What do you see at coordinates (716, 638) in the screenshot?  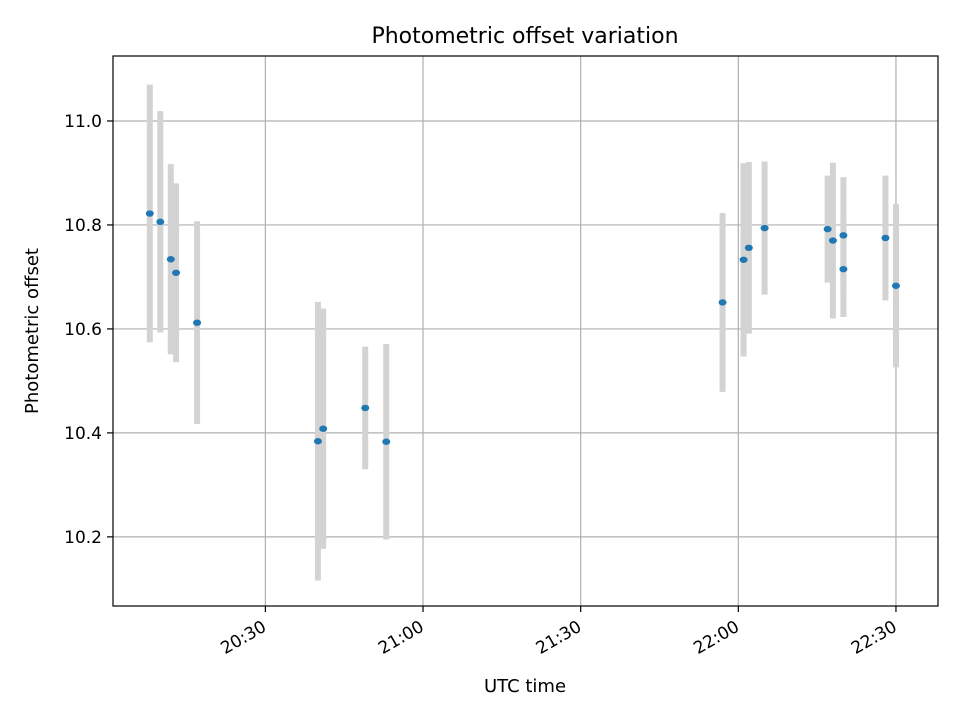 I see `x-tick-label: 22:00` at bounding box center [716, 638].